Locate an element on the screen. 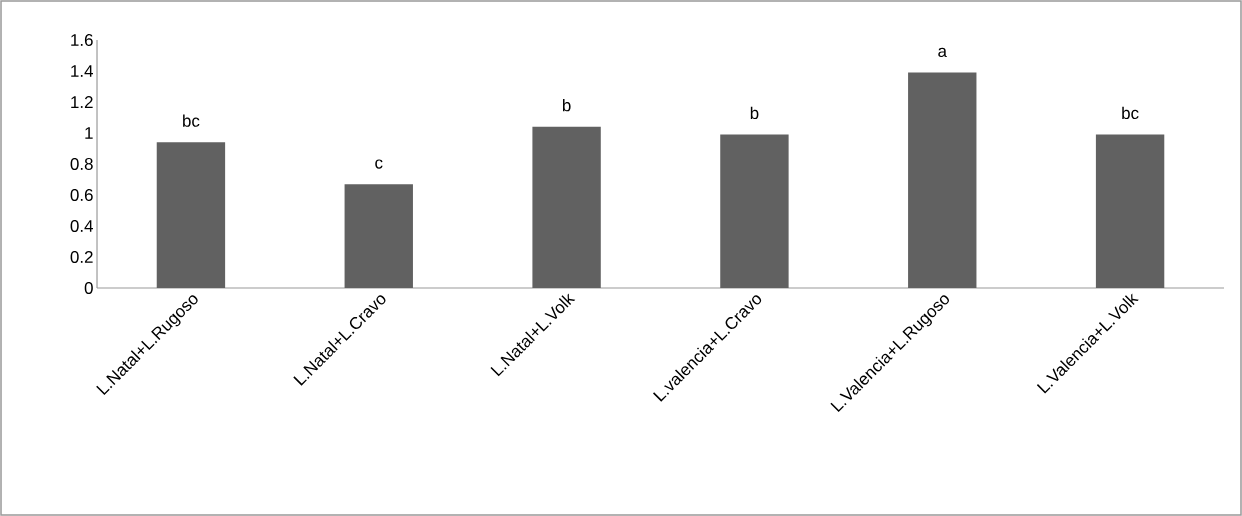 The image size is (1242, 516). y-tick-label: 1.4 is located at coordinates (82, 71).